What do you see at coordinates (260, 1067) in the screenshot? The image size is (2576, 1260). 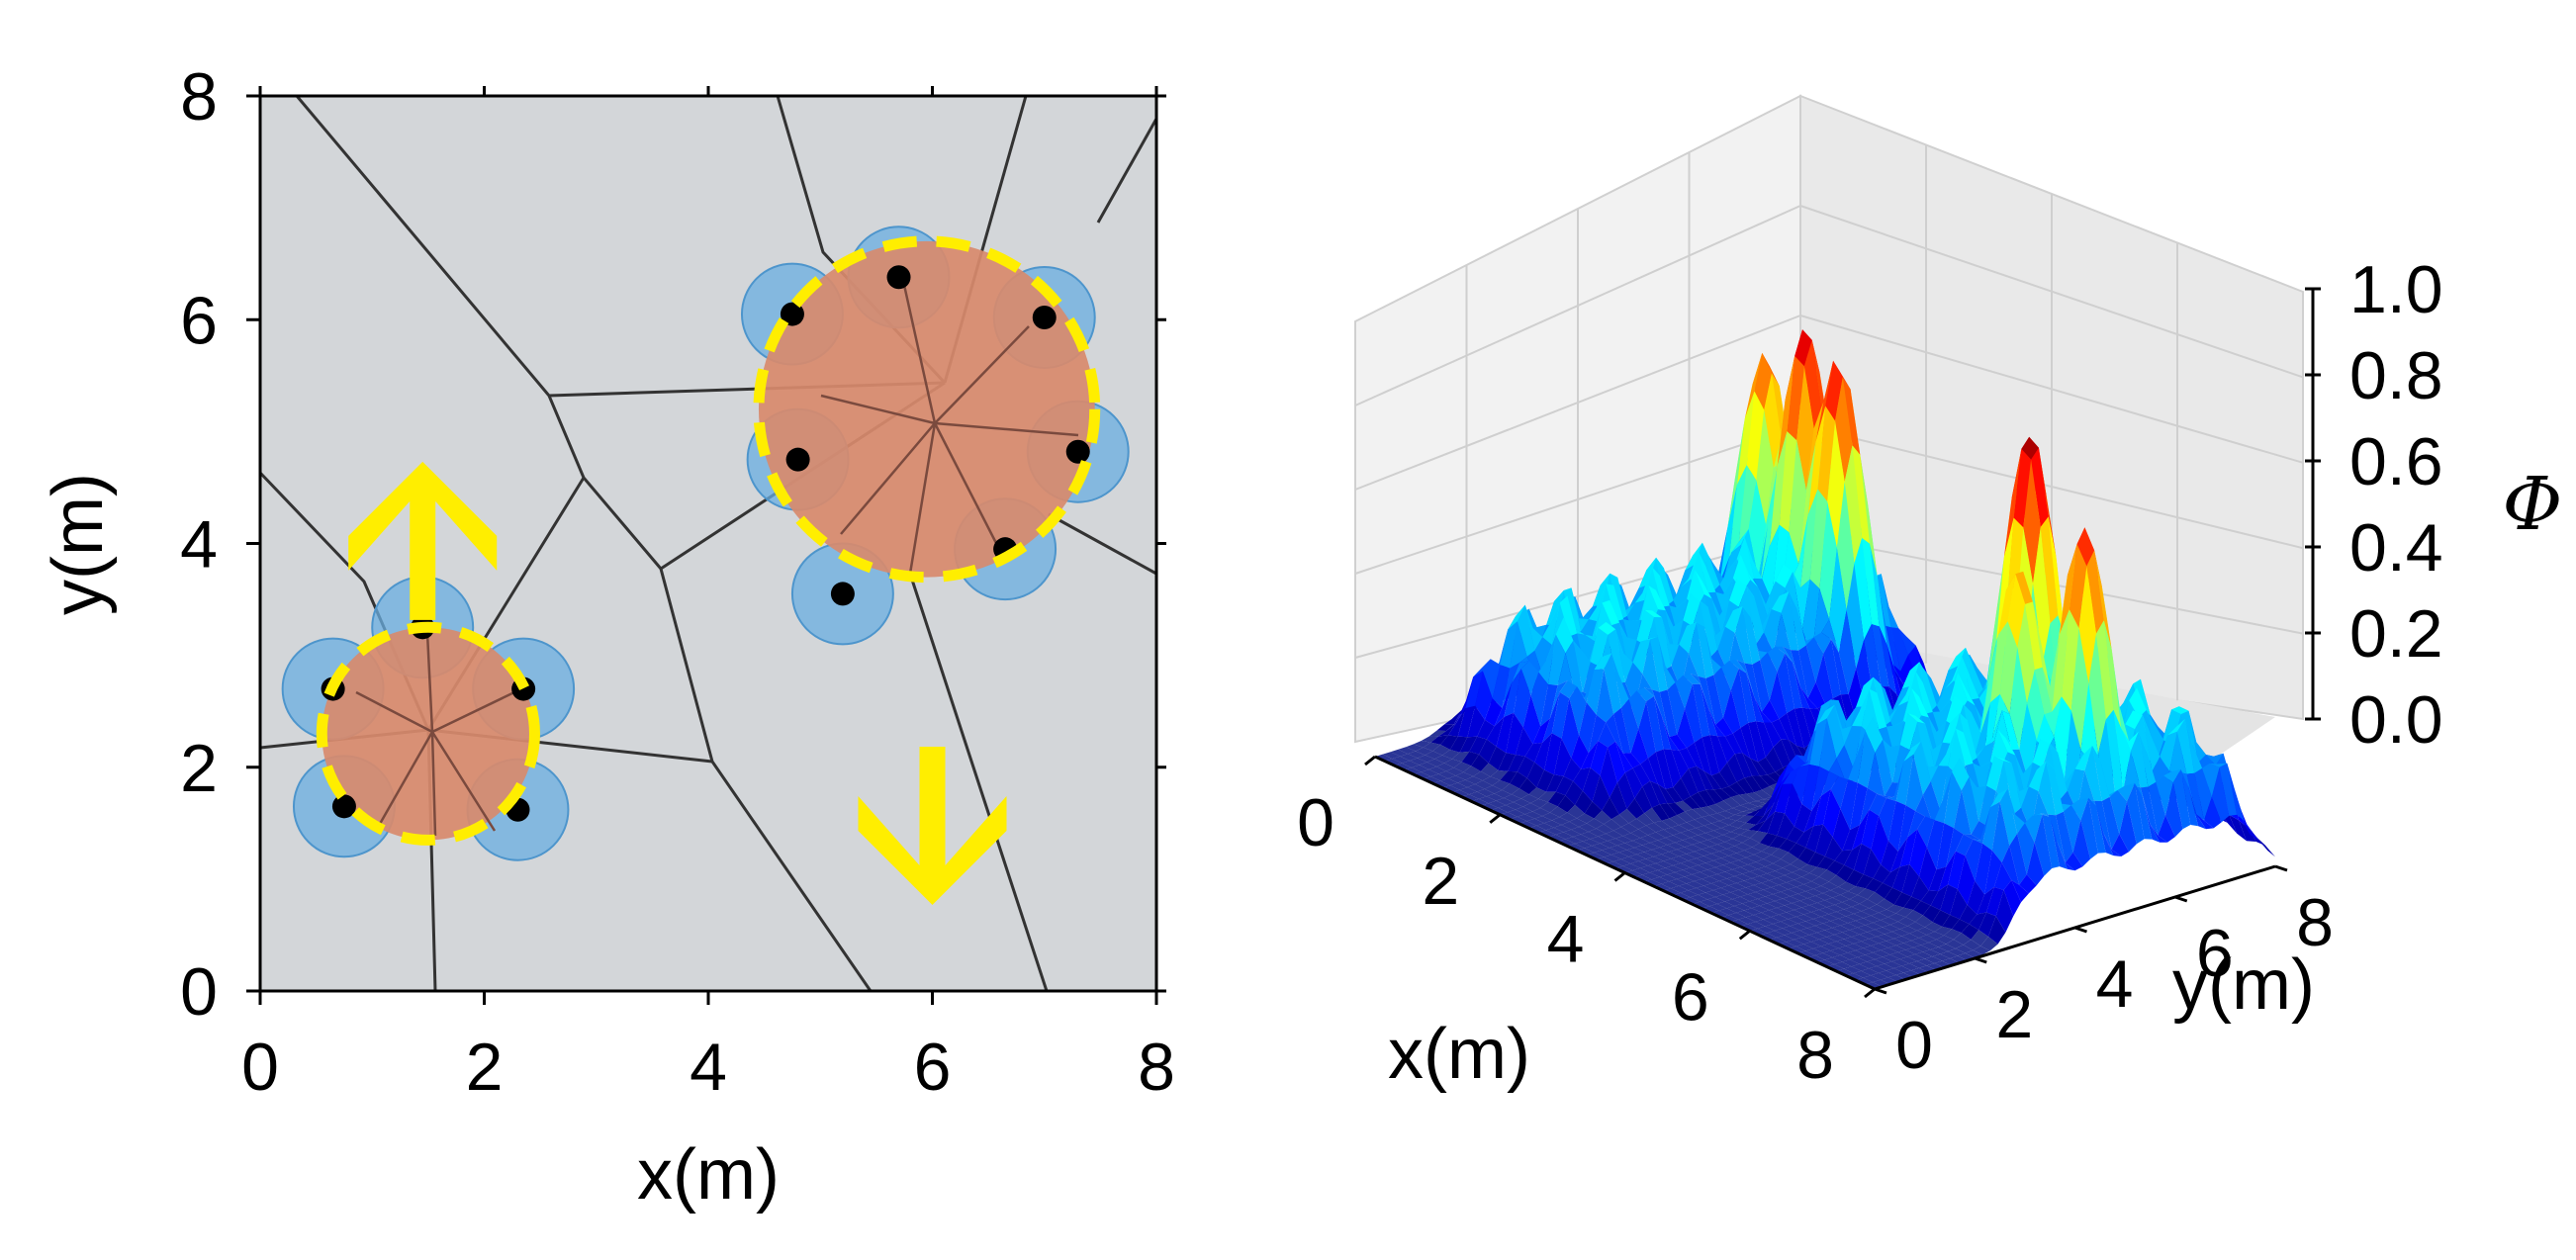 I see `x-tick-label: 0` at bounding box center [260, 1067].